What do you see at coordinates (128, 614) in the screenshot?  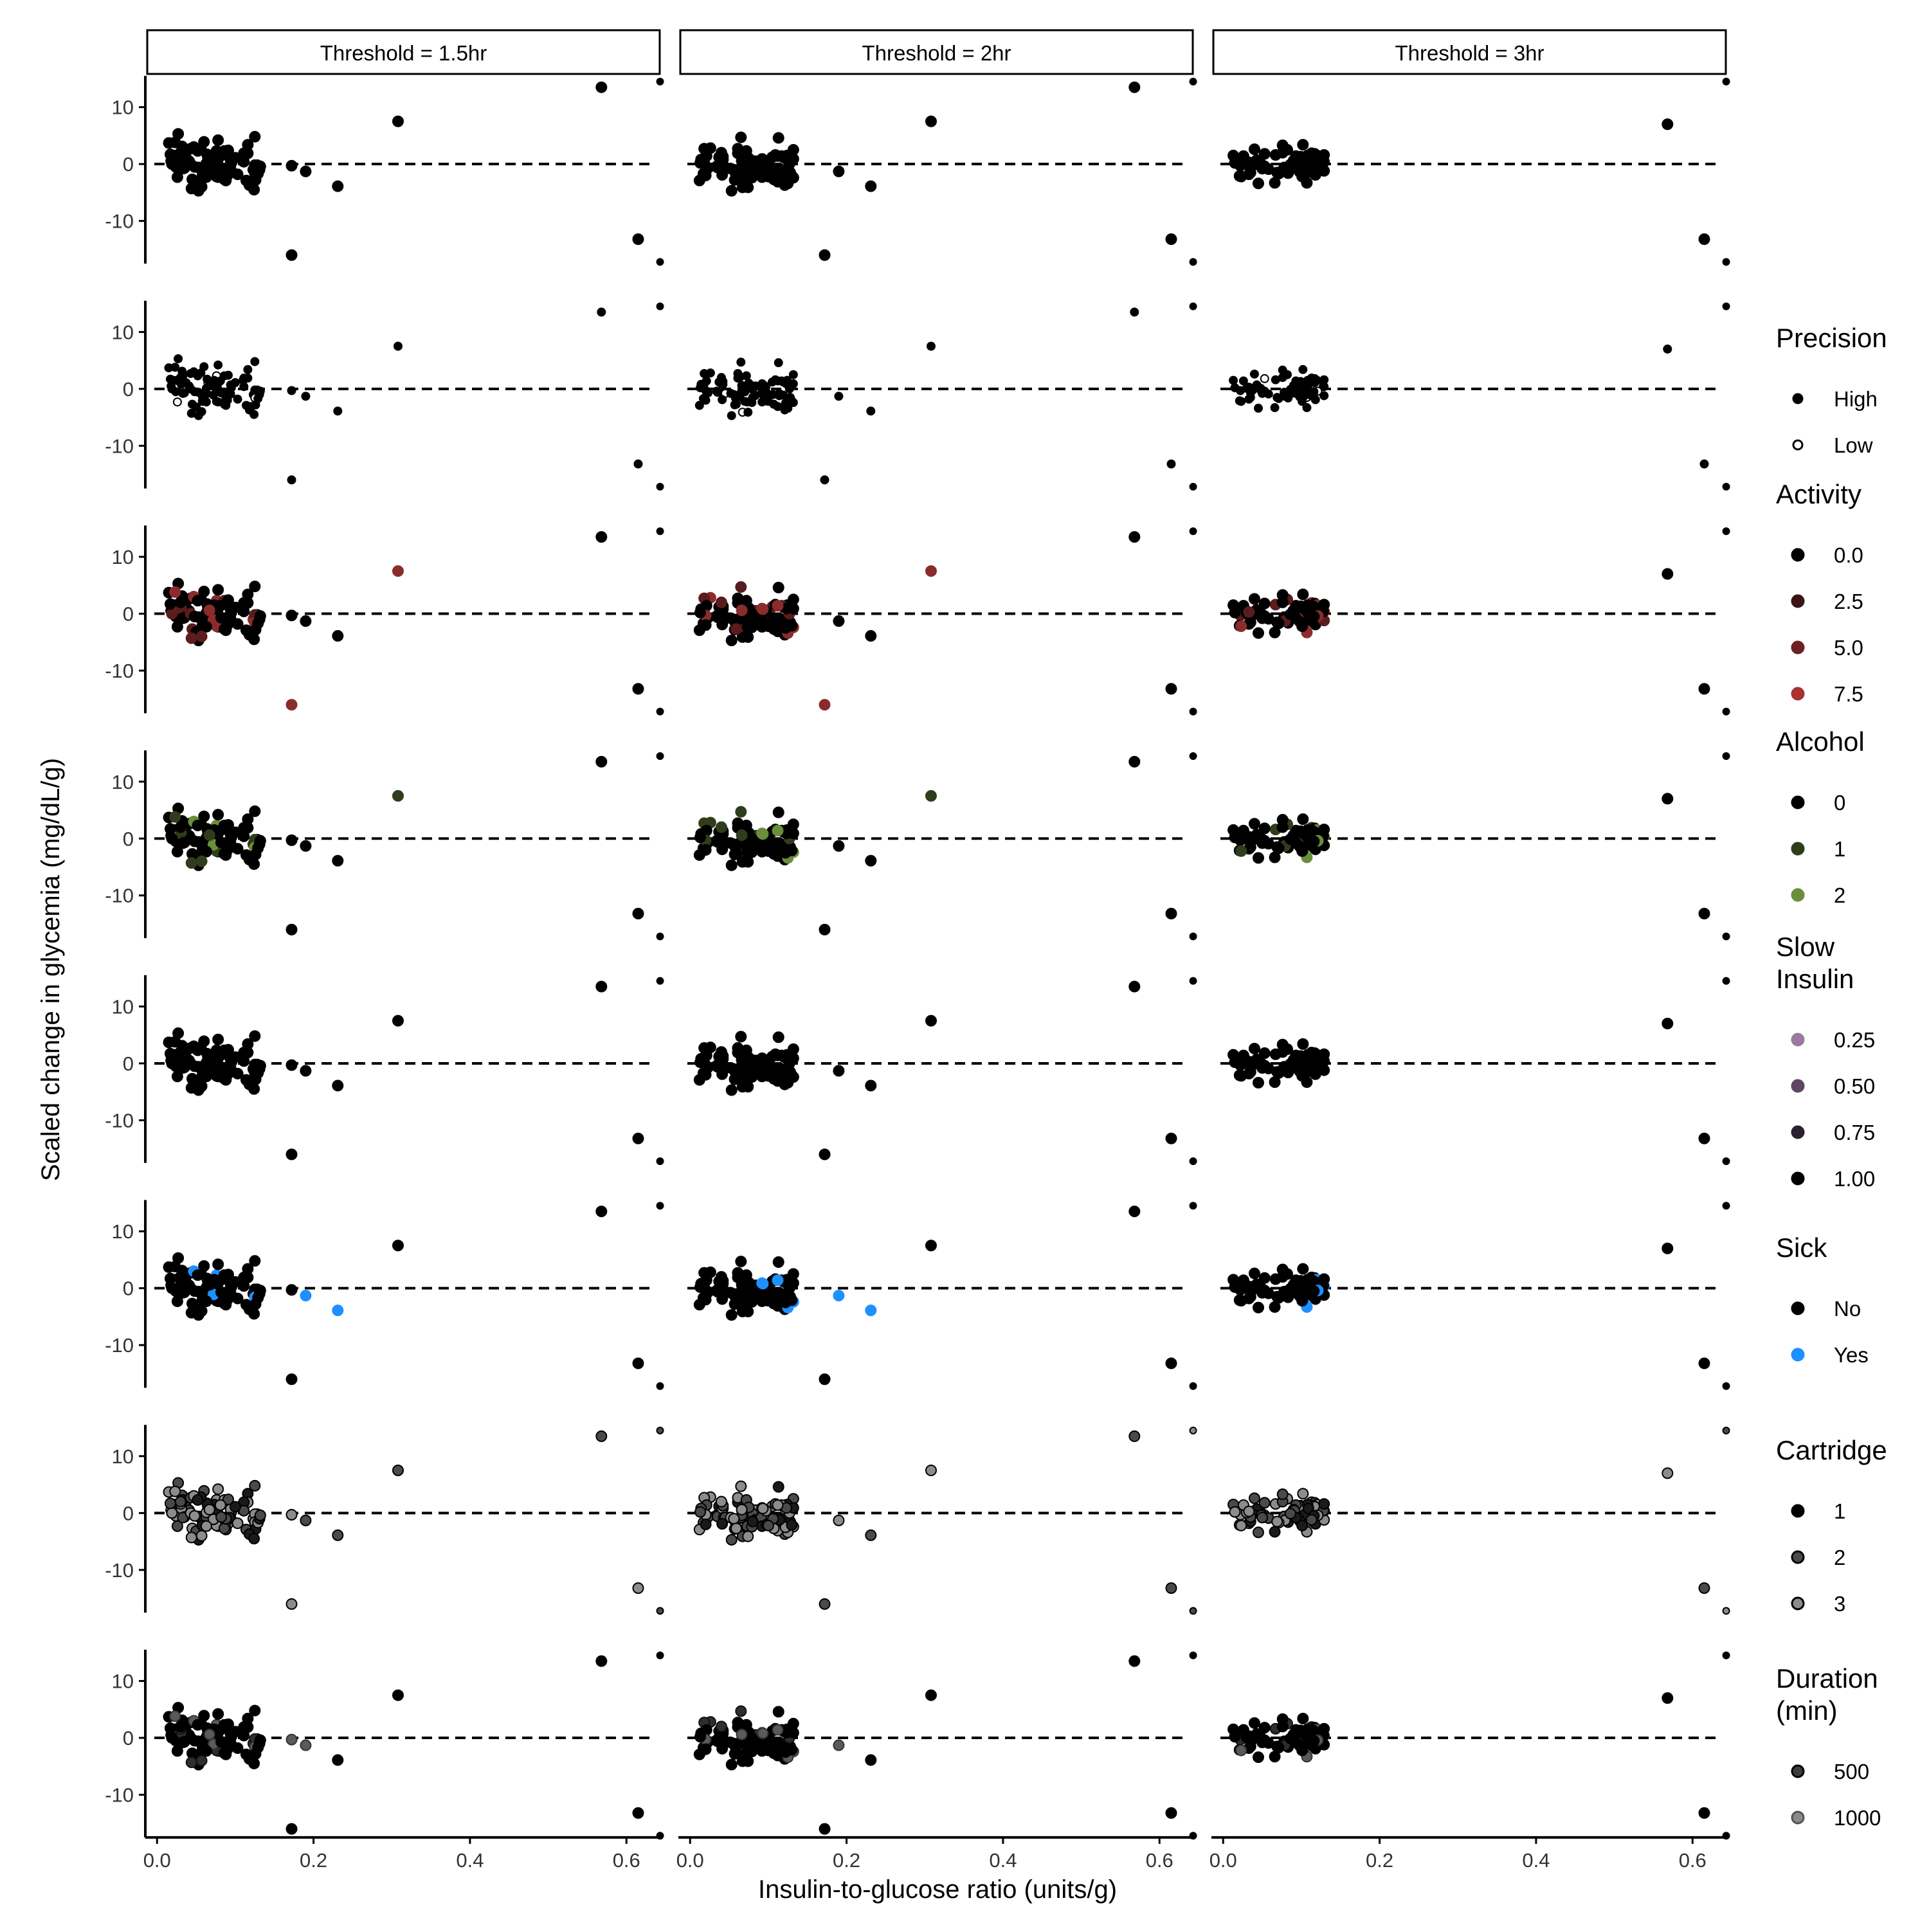 I see `y-tick-label: 0` at bounding box center [128, 614].